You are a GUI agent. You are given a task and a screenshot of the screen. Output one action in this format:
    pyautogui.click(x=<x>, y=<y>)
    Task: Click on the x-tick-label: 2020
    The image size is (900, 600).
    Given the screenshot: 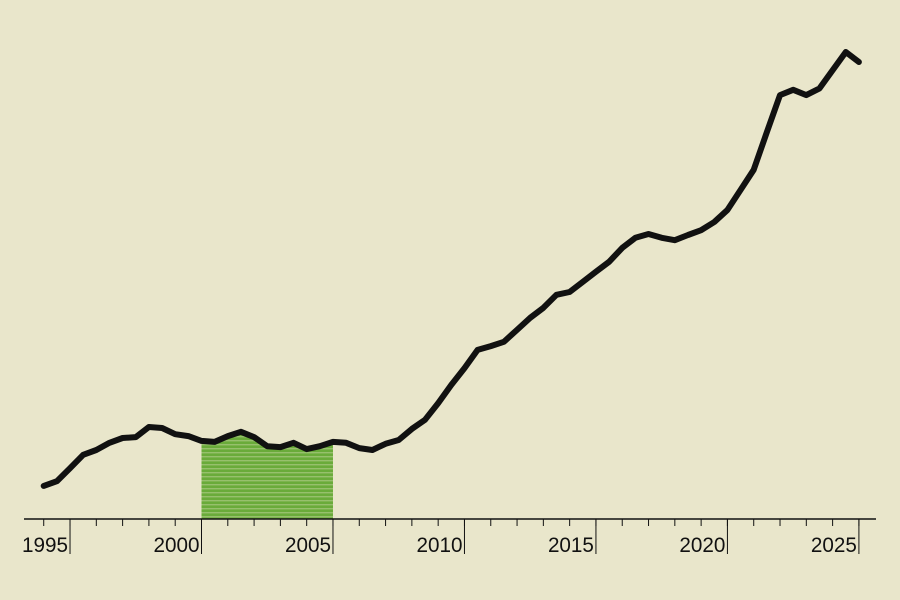 What is the action you would take?
    pyautogui.click(x=702, y=545)
    